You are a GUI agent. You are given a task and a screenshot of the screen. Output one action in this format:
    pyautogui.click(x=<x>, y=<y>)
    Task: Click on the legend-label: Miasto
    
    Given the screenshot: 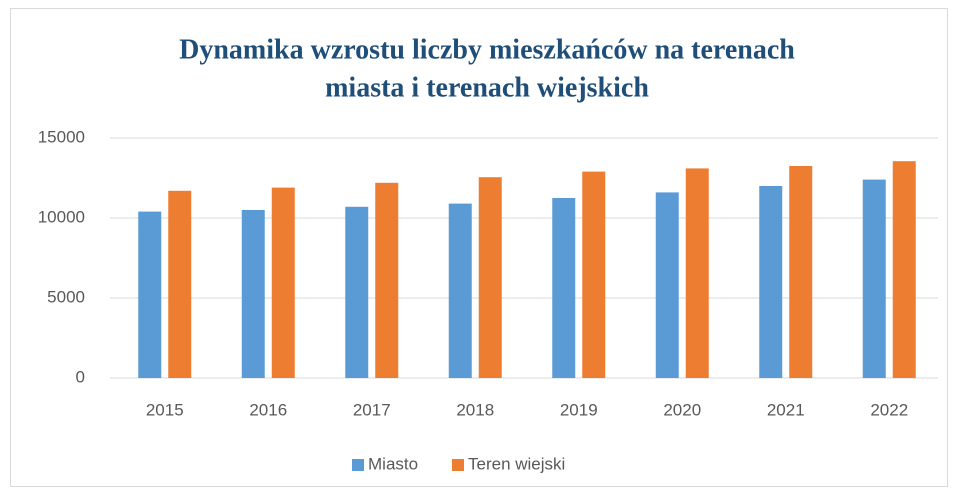 What is the action you would take?
    pyautogui.click(x=393, y=463)
    